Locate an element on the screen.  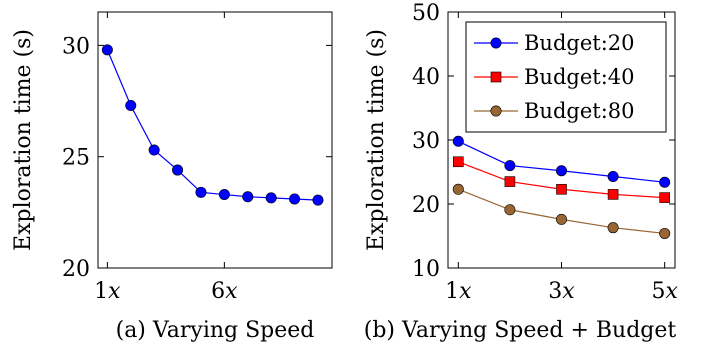
legend: Budget:20 Budget:40 Budget:80 is located at coordinates (566, 77).